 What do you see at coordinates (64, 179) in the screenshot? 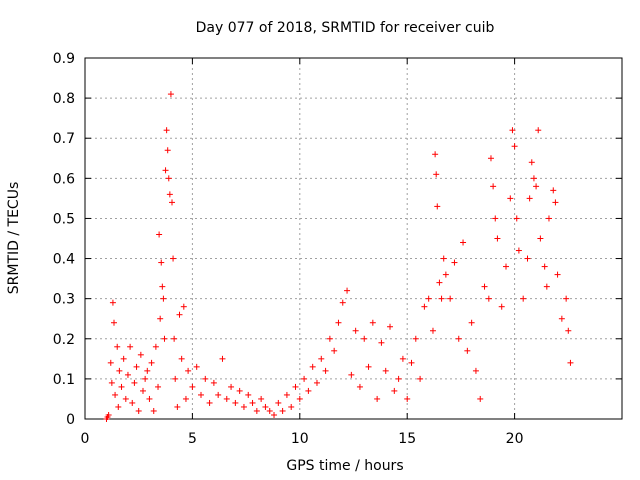
I see `y-tick-label: 0.6` at bounding box center [64, 179].